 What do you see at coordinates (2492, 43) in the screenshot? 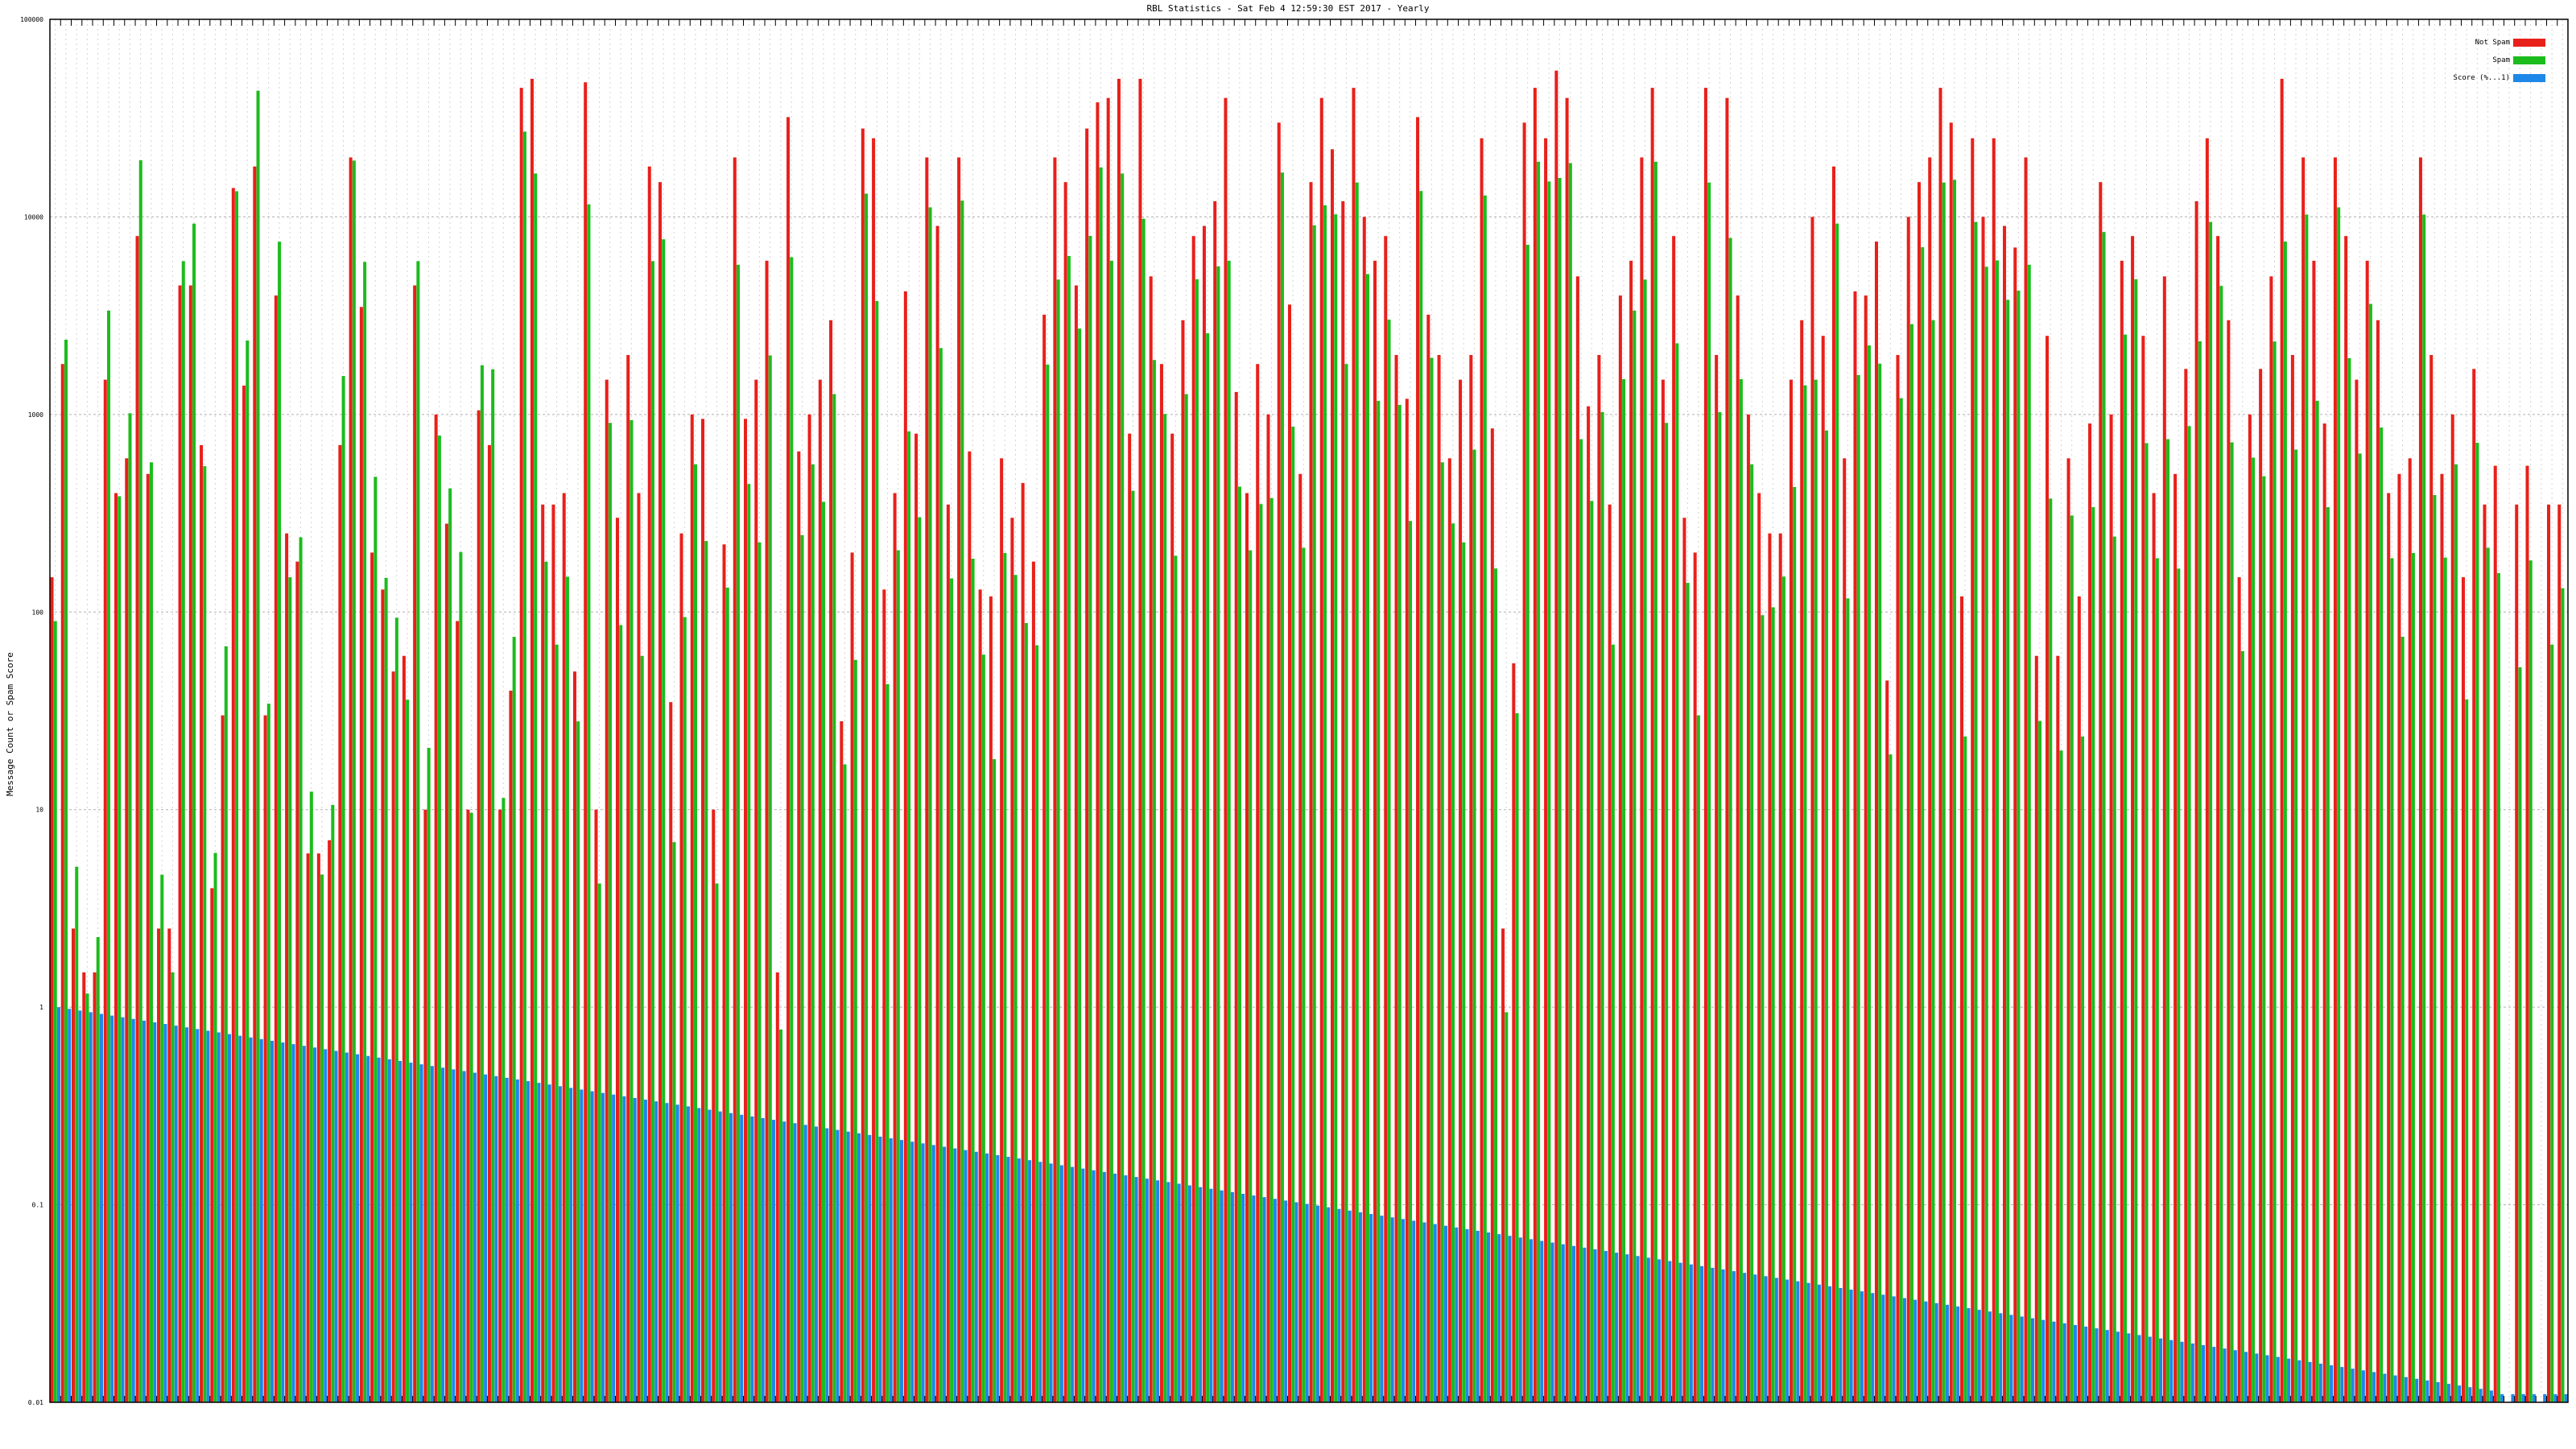
I see `legend-label-not-spam: Not Spam` at bounding box center [2492, 43].